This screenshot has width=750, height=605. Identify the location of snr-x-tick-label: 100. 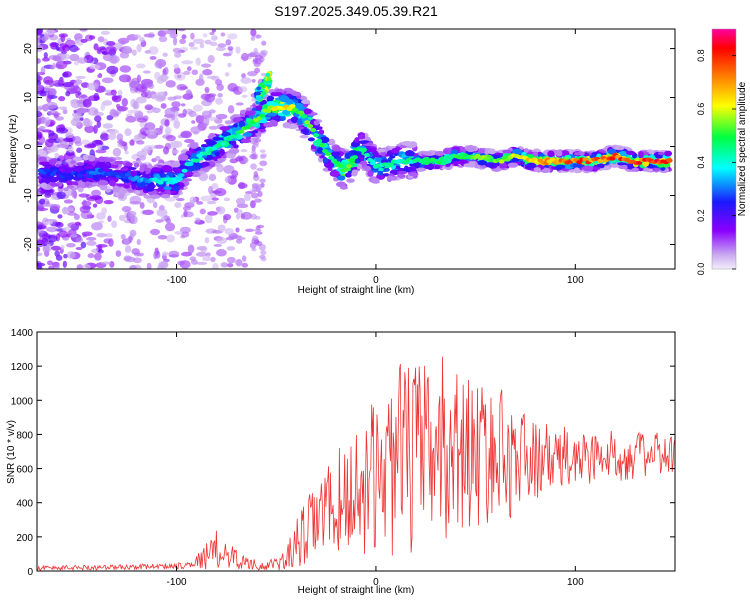
(575, 582).